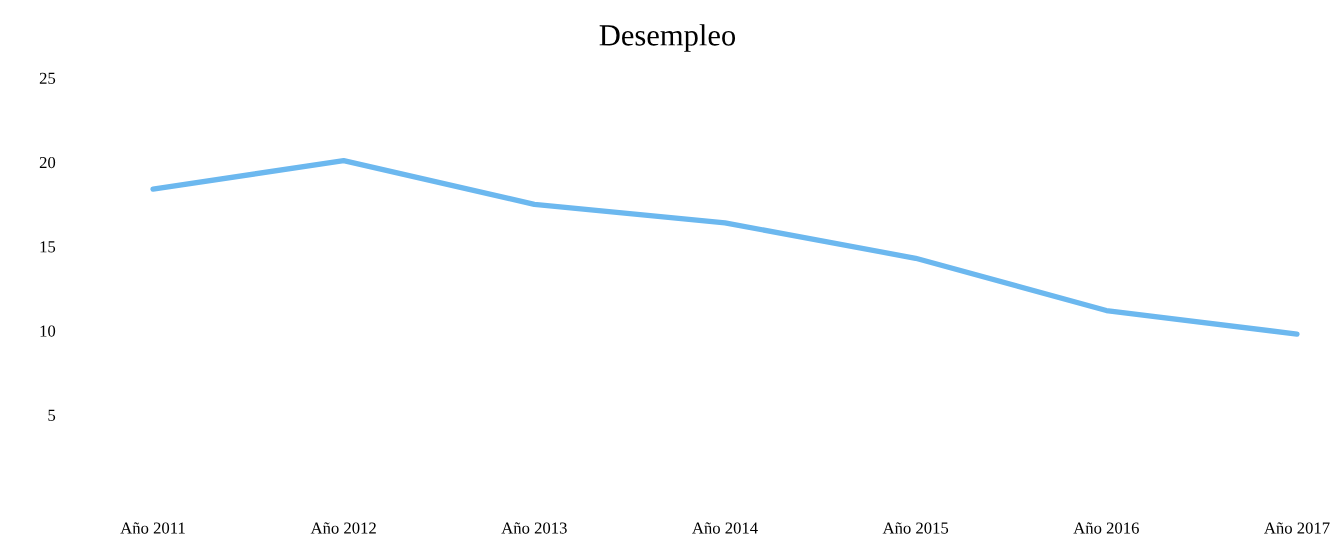 The height and width of the screenshot is (544, 1335). What do you see at coordinates (47, 162) in the screenshot?
I see `y-tick-label: 20` at bounding box center [47, 162].